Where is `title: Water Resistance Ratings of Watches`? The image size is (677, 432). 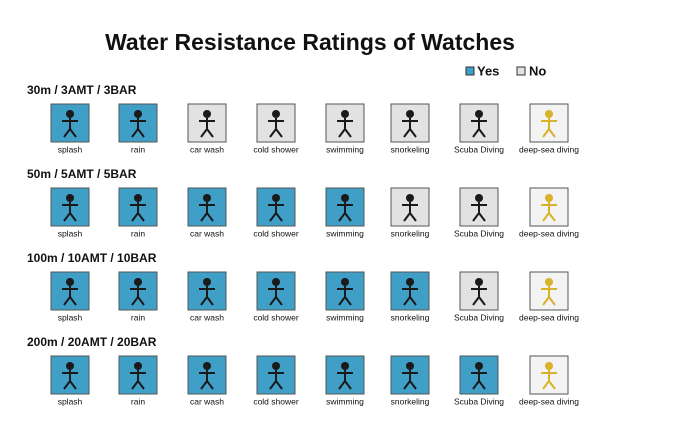
title: Water Resistance Ratings of Watches is located at coordinates (310, 42).